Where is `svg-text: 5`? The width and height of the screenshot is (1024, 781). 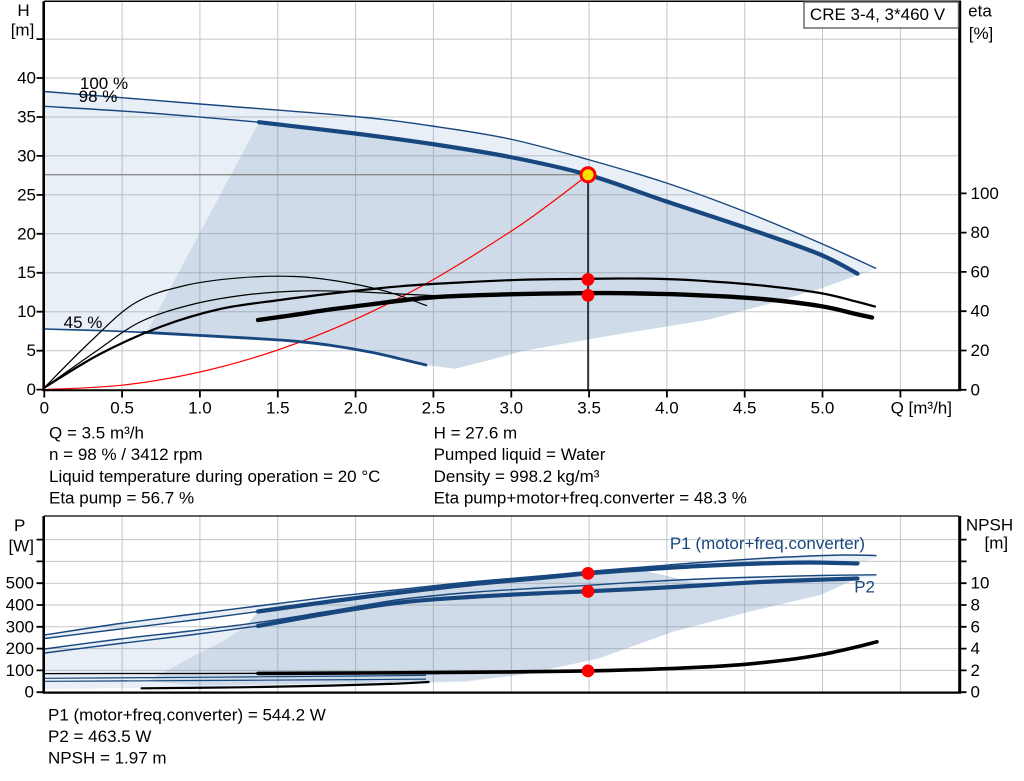
svg-text: 5 is located at coordinates (31, 350).